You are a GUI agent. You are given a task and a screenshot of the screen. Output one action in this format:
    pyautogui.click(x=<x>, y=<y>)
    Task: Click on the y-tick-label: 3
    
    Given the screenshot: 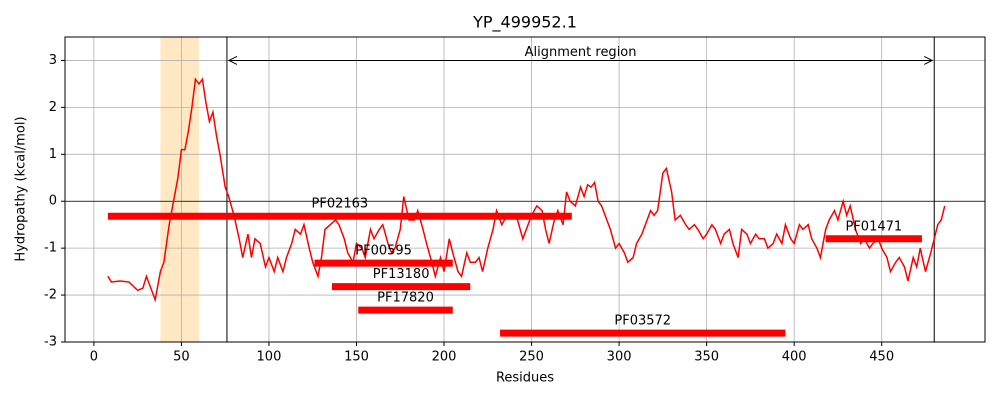 What is the action you would take?
    pyautogui.click(x=53, y=60)
    